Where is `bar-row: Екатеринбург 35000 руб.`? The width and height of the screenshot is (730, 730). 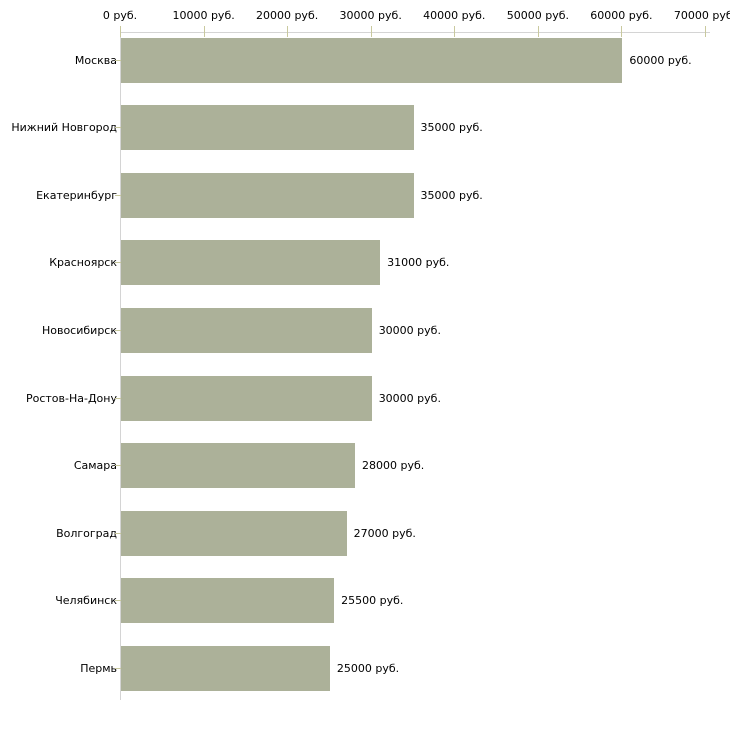 bar-row: Екатеринбург 35000 руб. is located at coordinates (365, 195).